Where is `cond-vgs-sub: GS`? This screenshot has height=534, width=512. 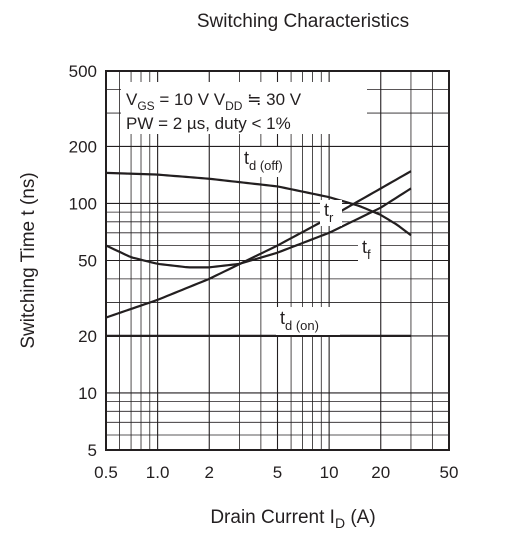 cond-vgs-sub: GS is located at coordinates (145, 106).